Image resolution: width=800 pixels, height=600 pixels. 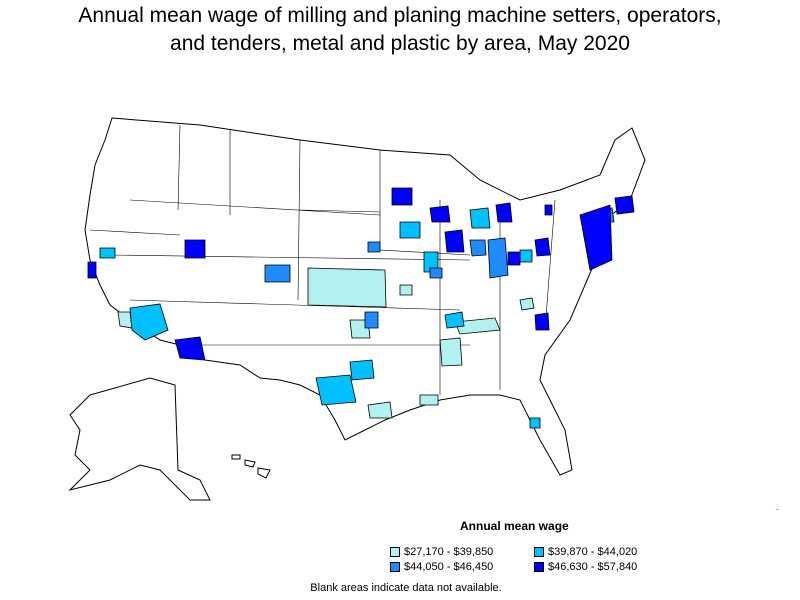 I want to click on area-tennessee-valley, so click(x=477, y=326).